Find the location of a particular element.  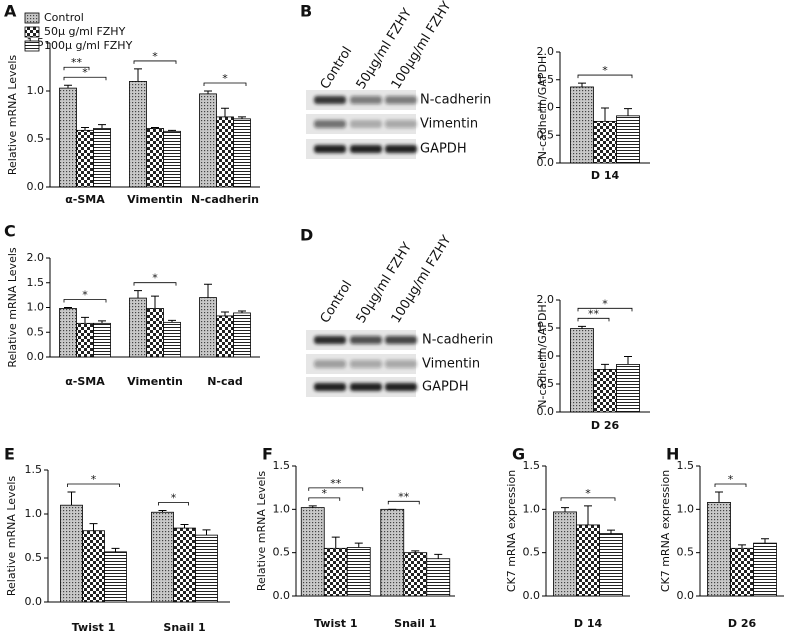

panel-letter: G is located at coordinates (518, 454).